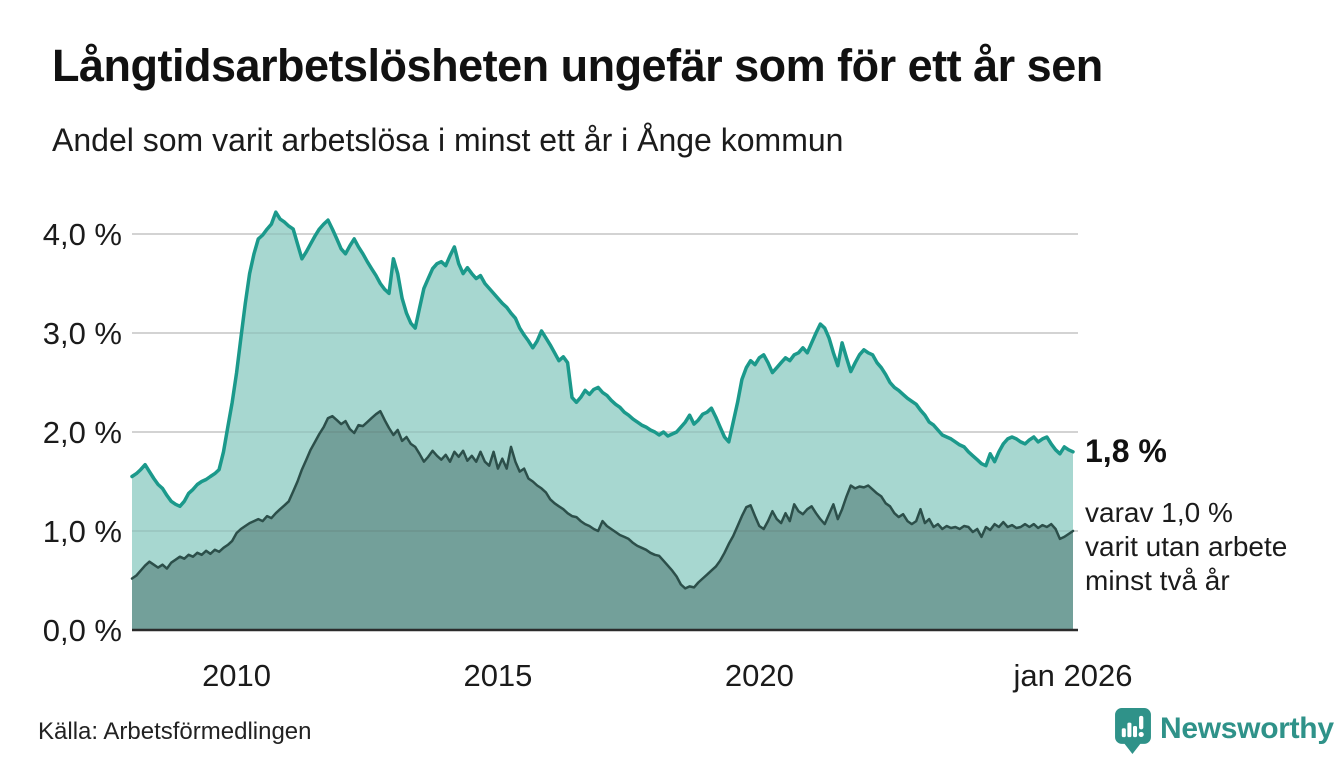 This screenshot has height=780, width=1340. Describe the element at coordinates (236, 675) in the screenshot. I see `x-tick-label: 2010` at that location.